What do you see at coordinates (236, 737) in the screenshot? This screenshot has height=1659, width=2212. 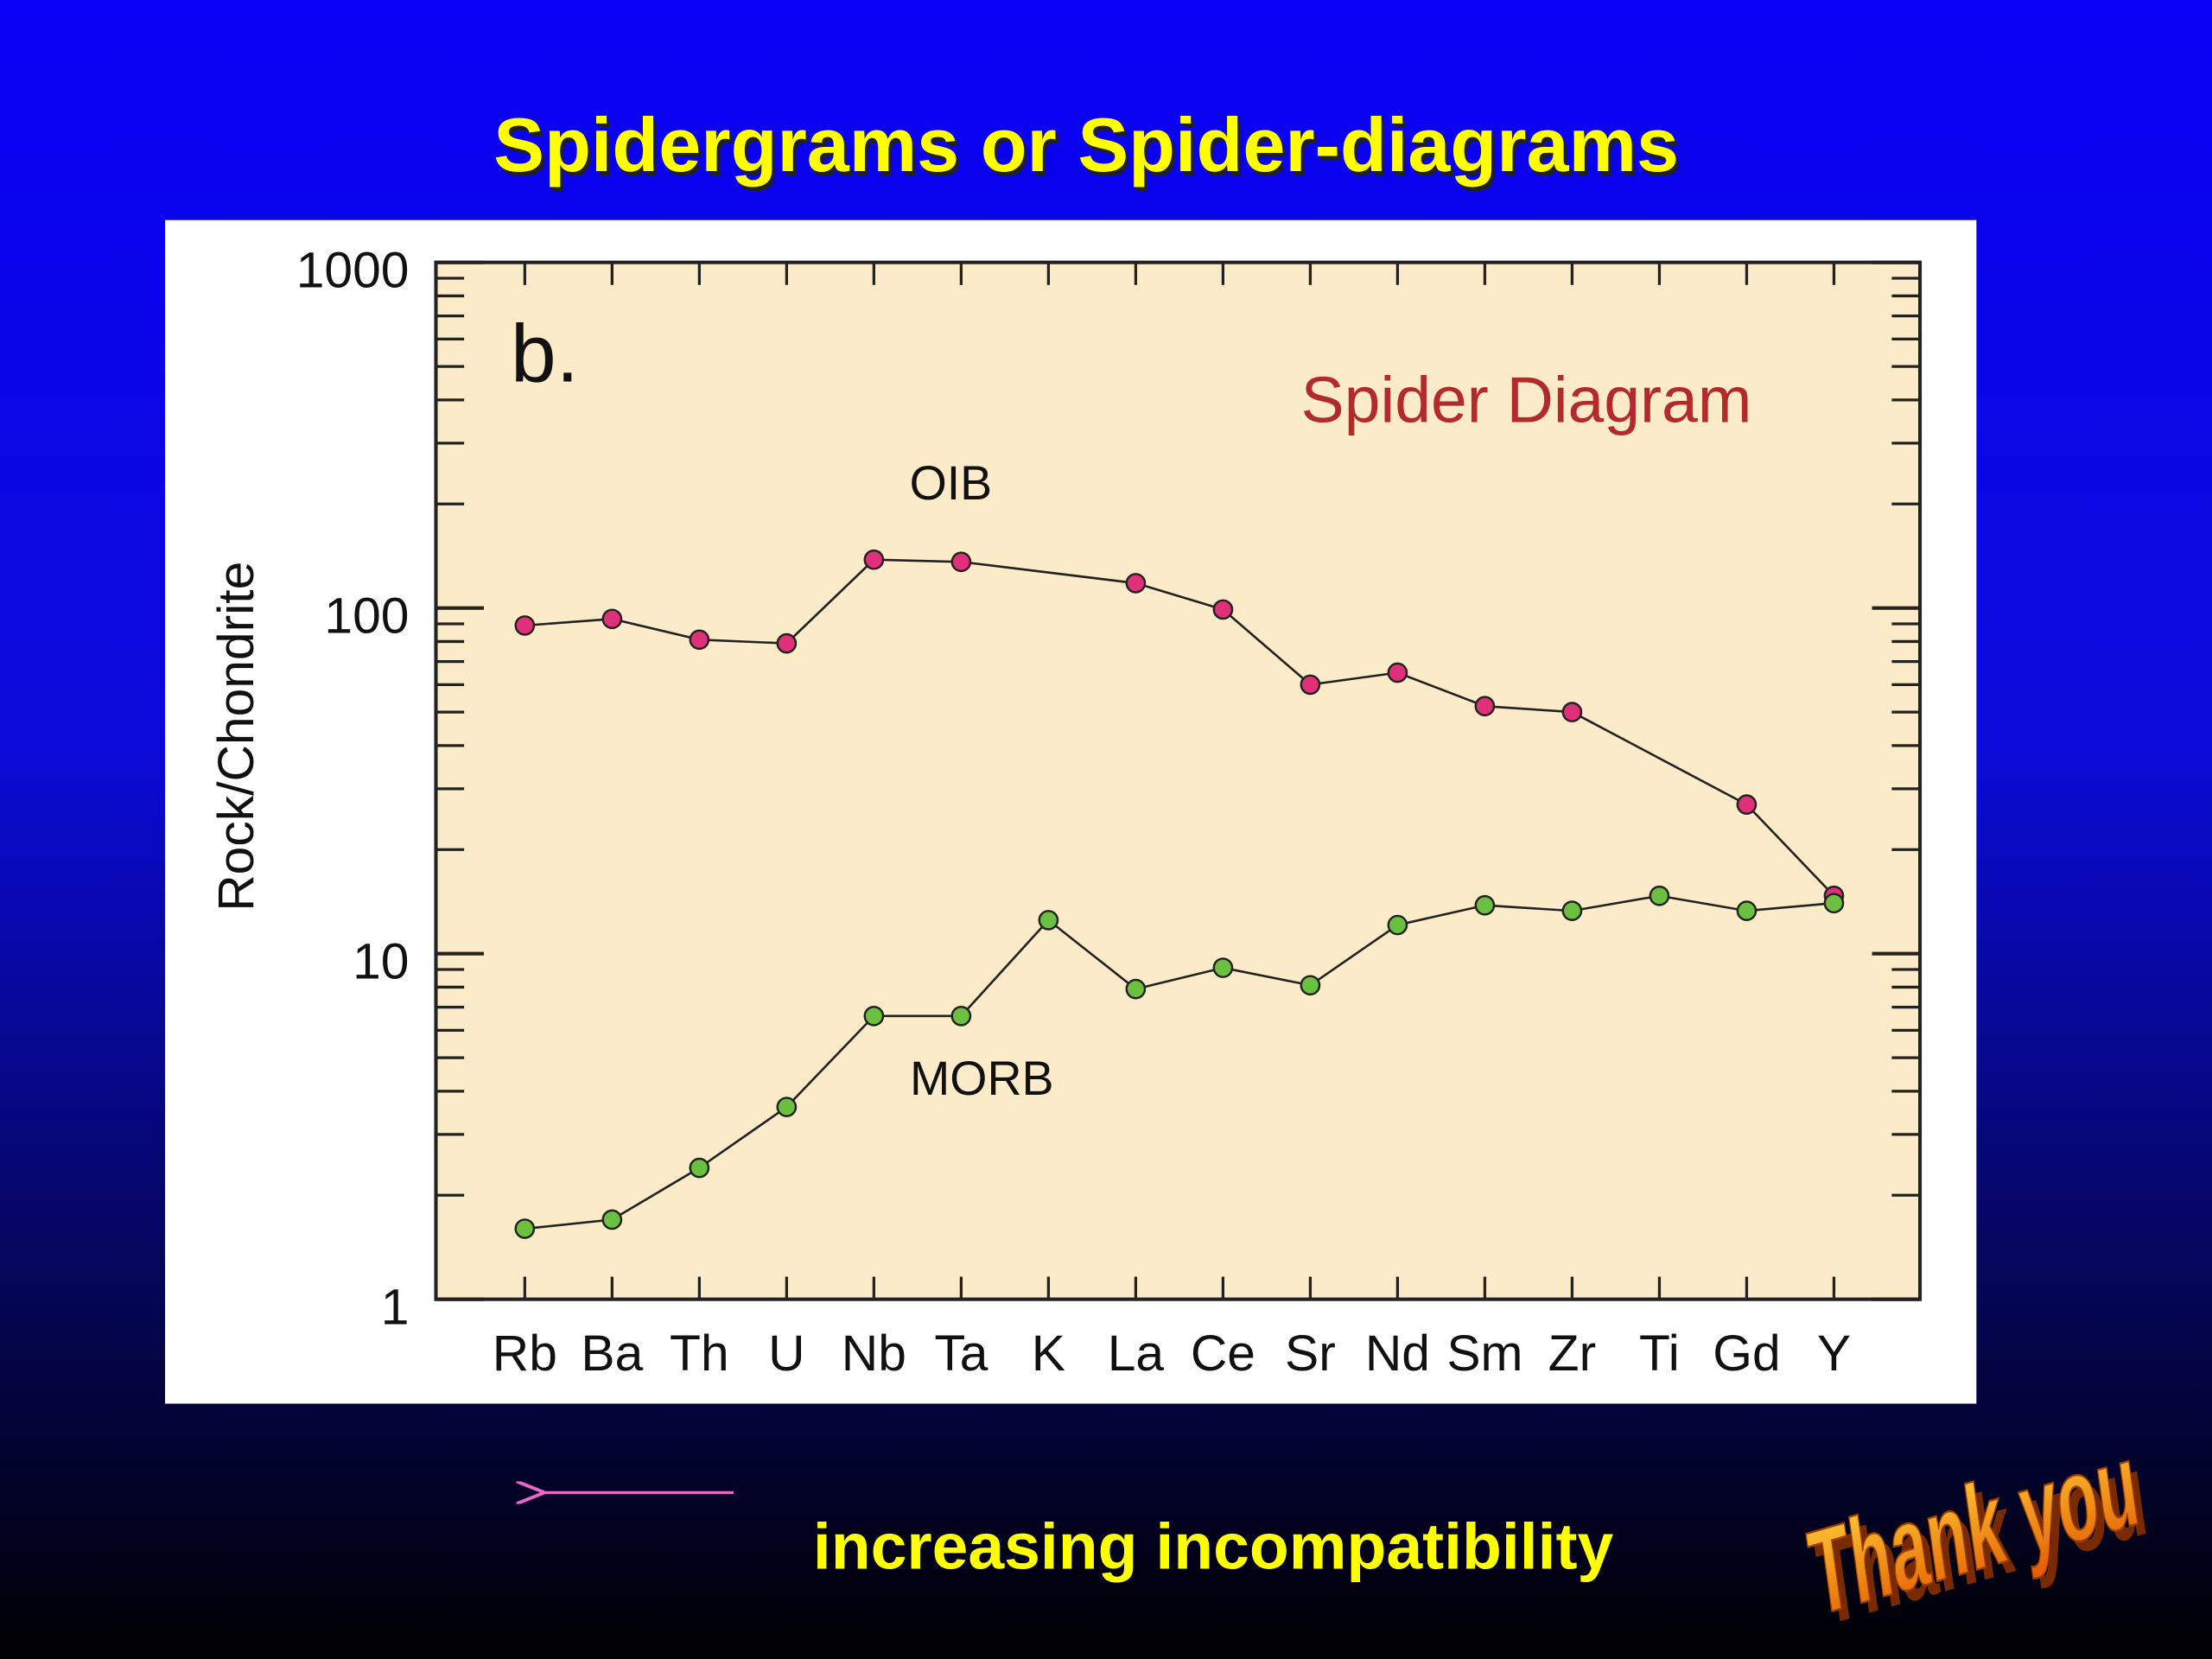 I see `y-axis-label: Rock/Chondrite` at bounding box center [236, 737].